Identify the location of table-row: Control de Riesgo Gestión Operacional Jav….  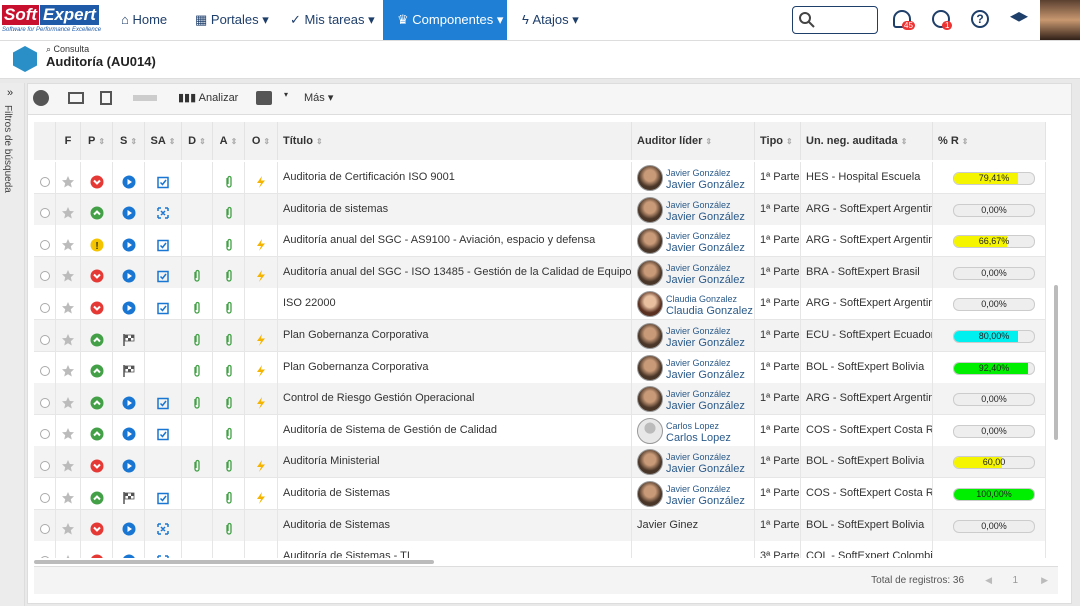
(540, 399).